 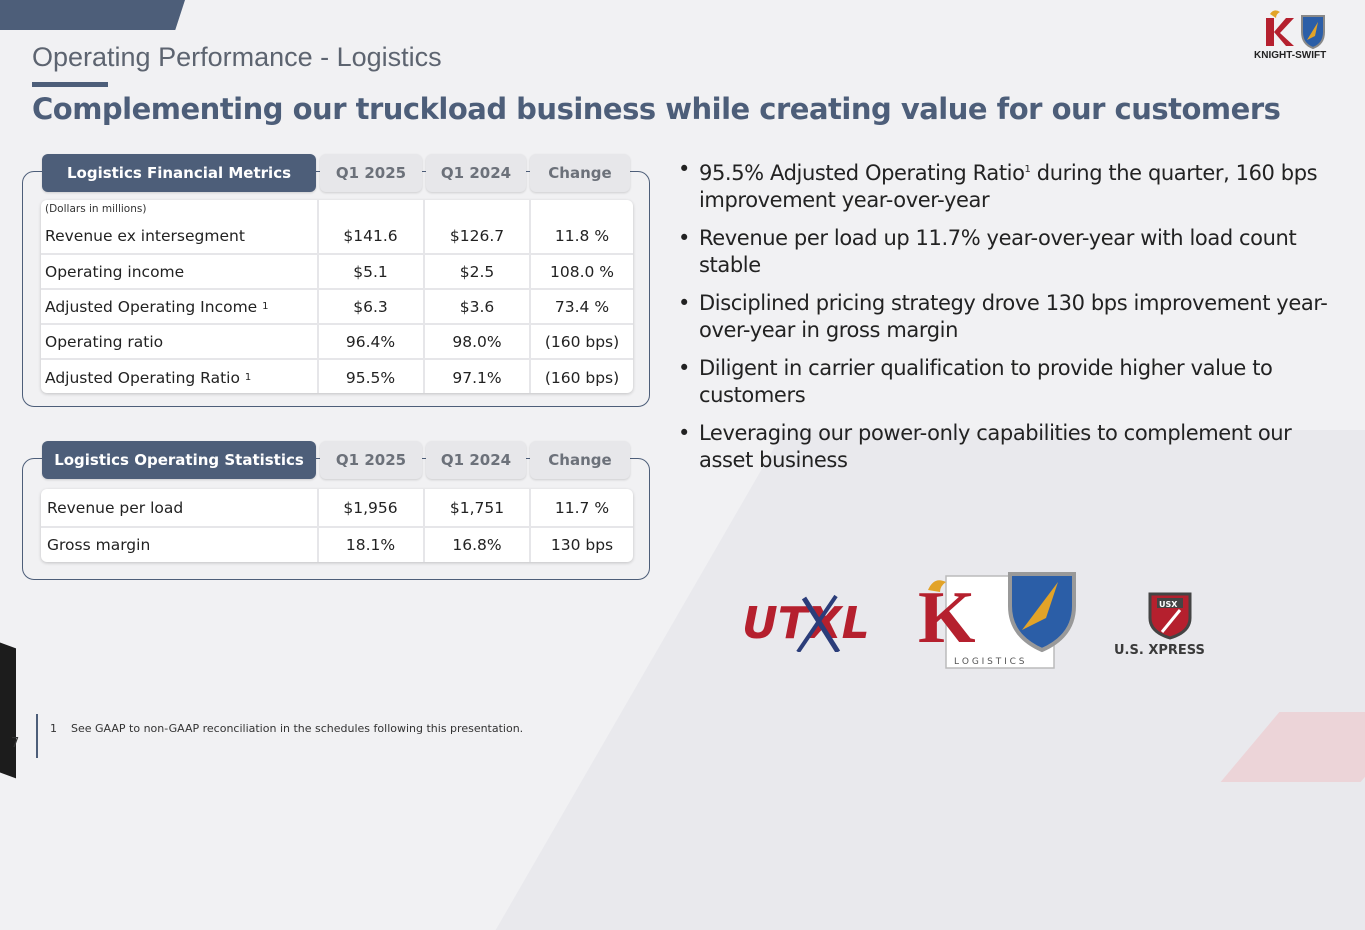 What do you see at coordinates (937, 586) in the screenshot?
I see `flame-icon` at bounding box center [937, 586].